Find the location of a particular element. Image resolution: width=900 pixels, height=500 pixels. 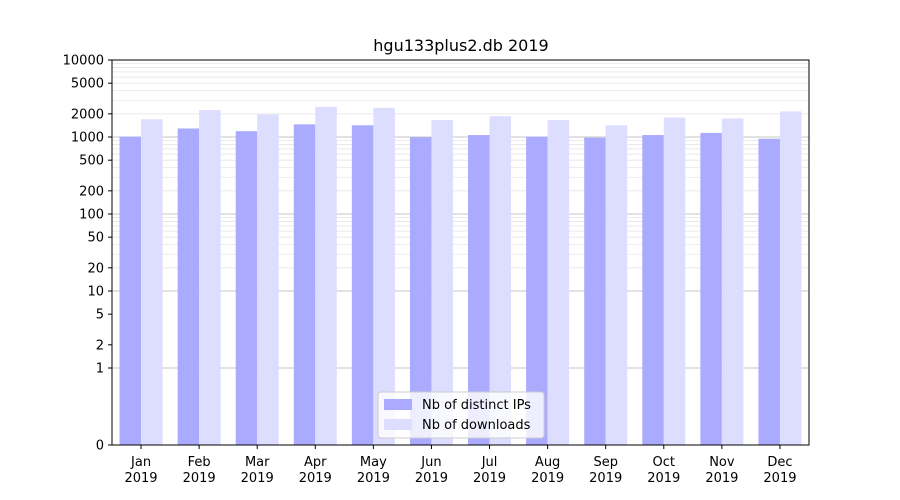

y-tick-label: 1000 is located at coordinates (87, 138).